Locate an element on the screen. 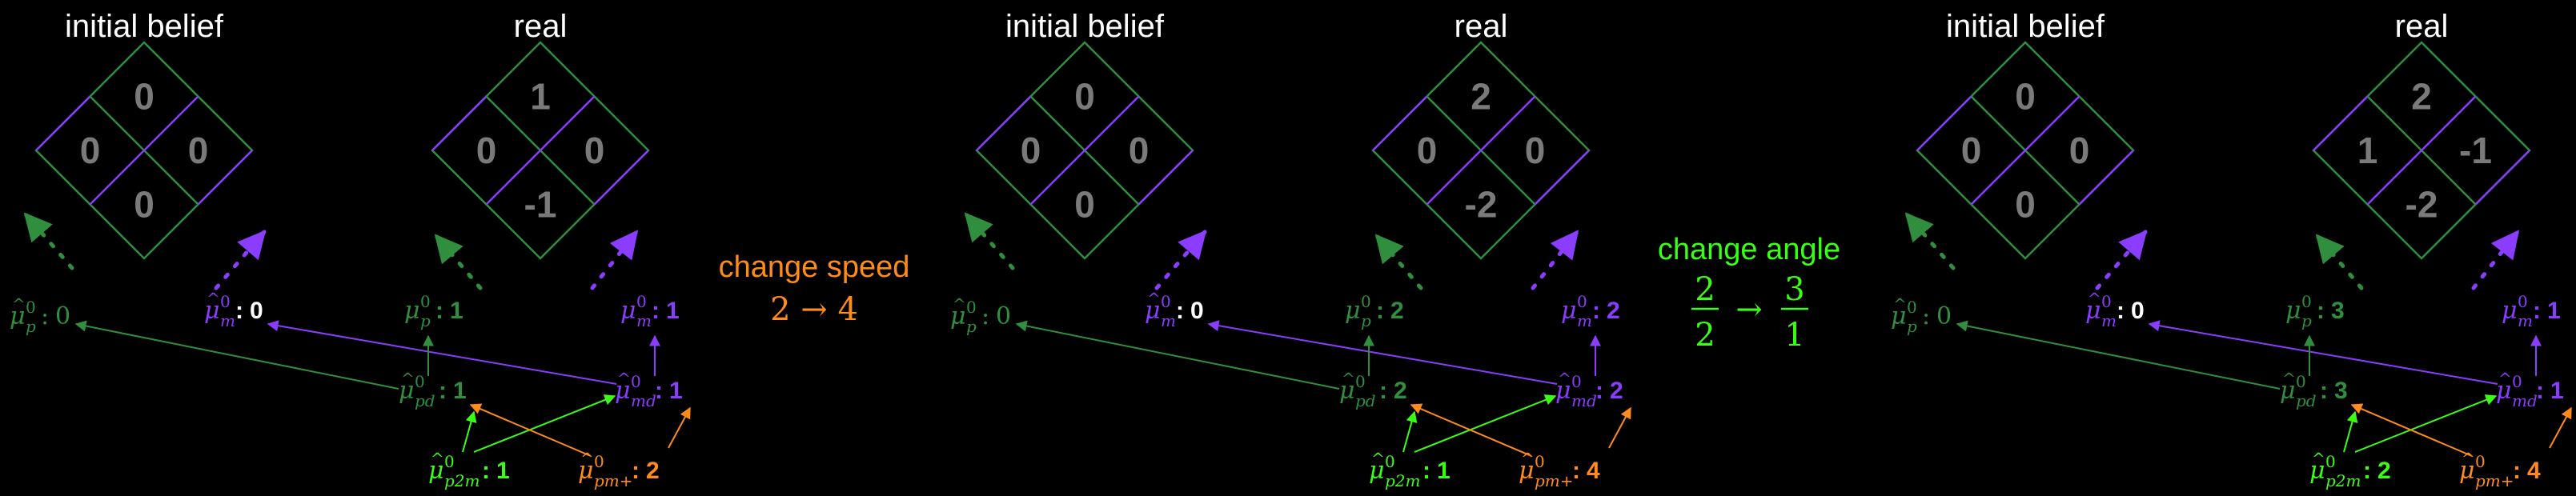 This screenshot has height=496, width=2576. real-grid-edge-lr is located at coordinates (1562, 178).